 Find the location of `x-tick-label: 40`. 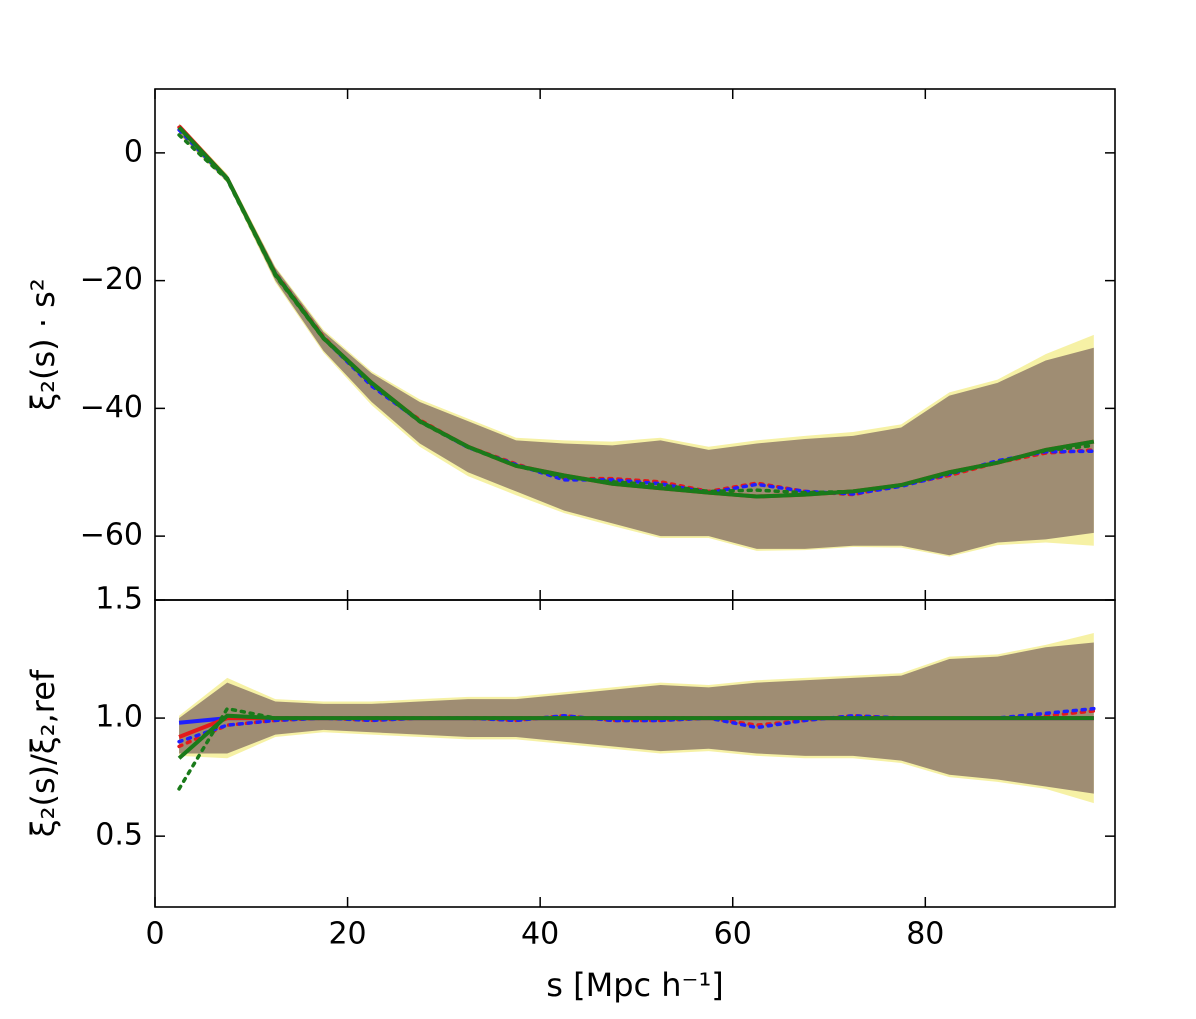

x-tick-label: 40 is located at coordinates (540, 934).